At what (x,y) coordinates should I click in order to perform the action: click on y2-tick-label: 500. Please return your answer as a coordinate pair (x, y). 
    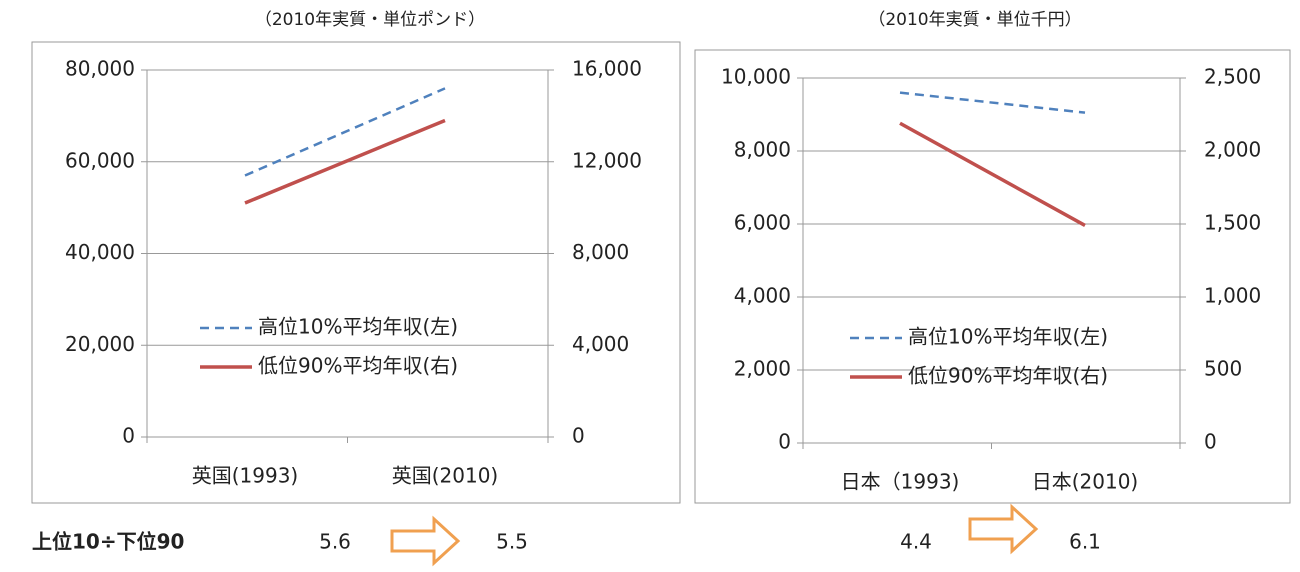
    Looking at the image, I should click on (1223, 369).